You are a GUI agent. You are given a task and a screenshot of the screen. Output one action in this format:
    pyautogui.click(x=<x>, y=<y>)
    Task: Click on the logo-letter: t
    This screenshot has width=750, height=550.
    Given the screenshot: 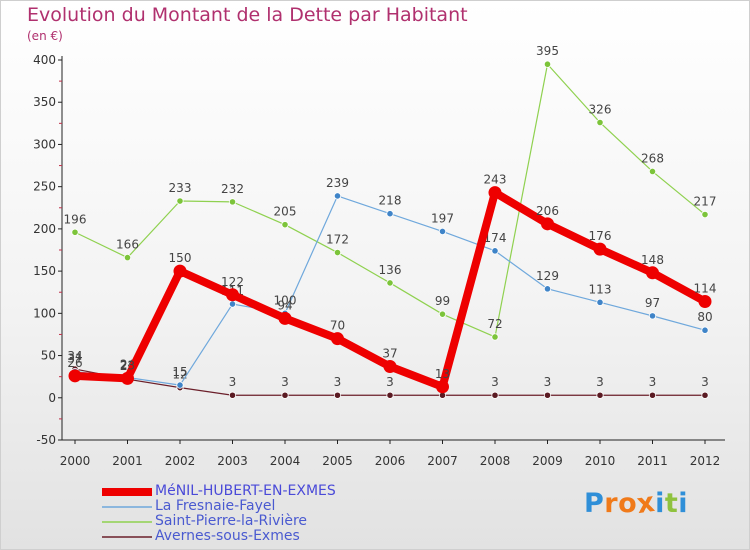 What is the action you would take?
    pyautogui.click(x=671, y=503)
    